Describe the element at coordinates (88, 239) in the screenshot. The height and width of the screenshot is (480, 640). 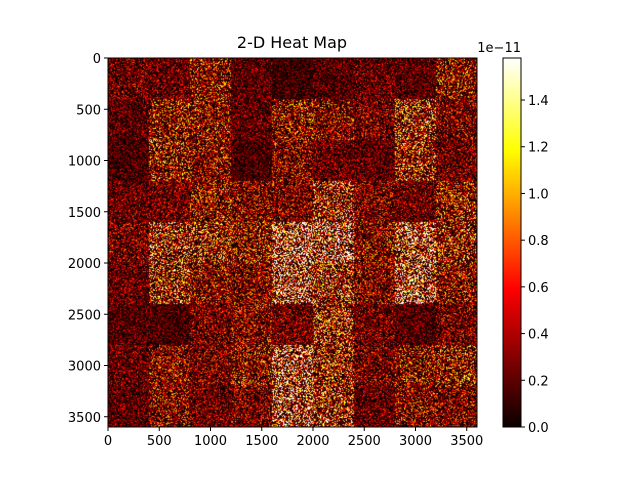
I see `y-axis: 0 500 1000 1500 2000 2500 3000 3500` at that location.